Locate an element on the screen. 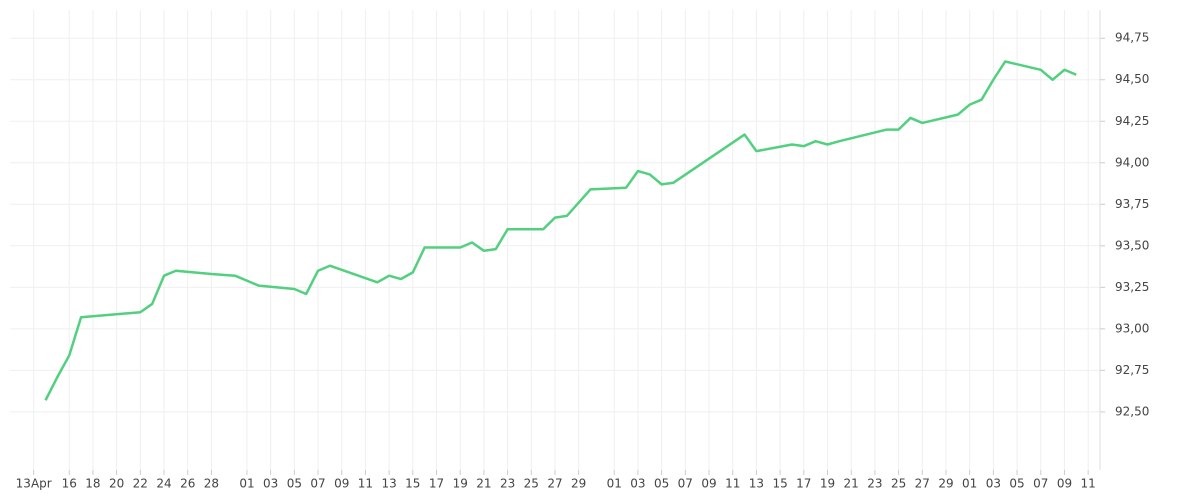 This screenshot has height=504, width=1200. x-tick-label: 18 is located at coordinates (92, 484).